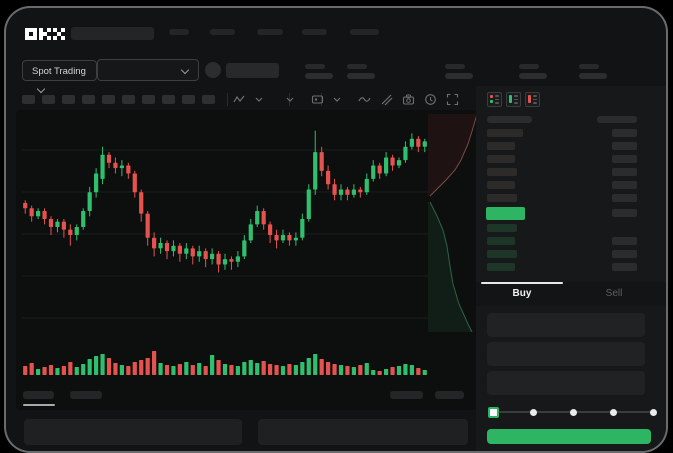 The height and width of the screenshot is (453, 673). What do you see at coordinates (614, 293) in the screenshot?
I see `tab-sell: Sell` at bounding box center [614, 293].